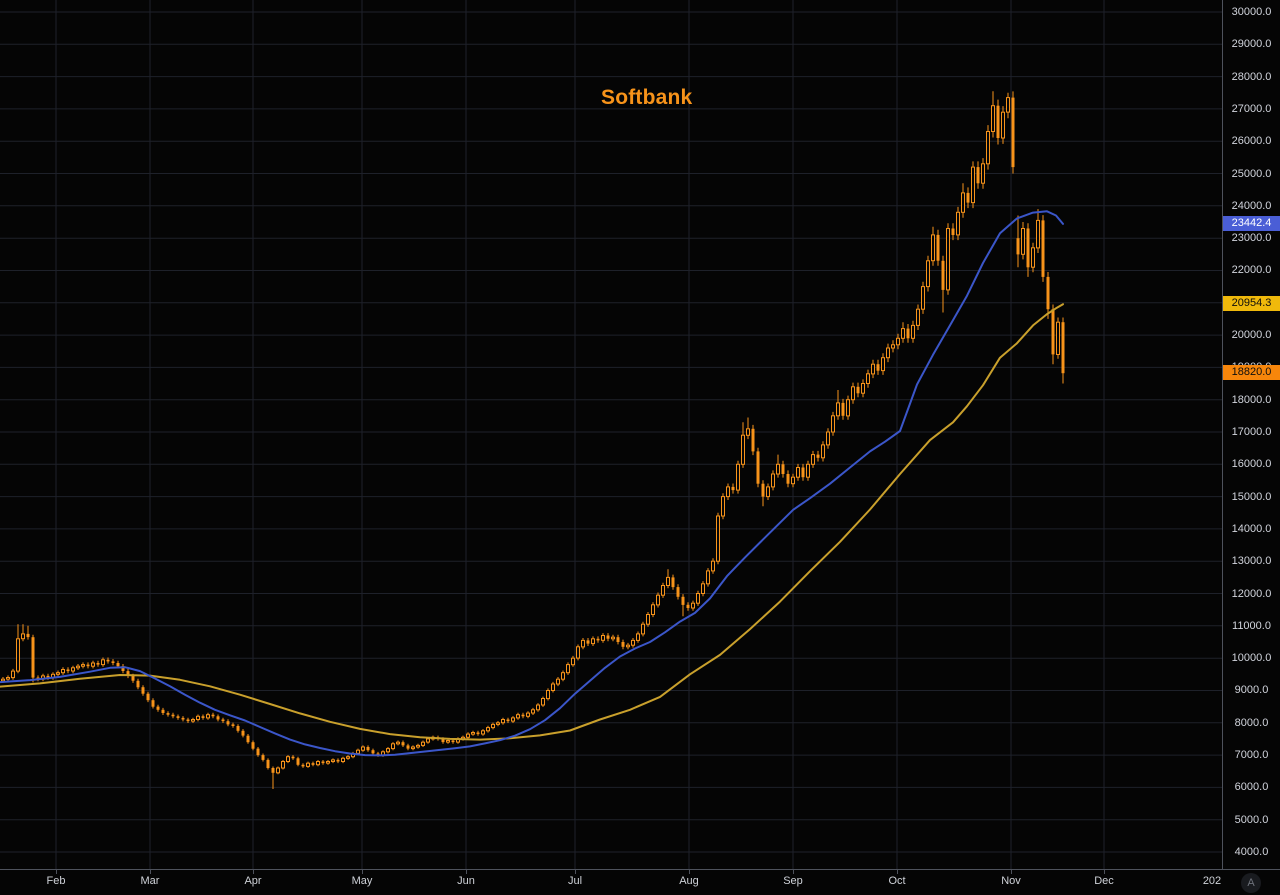  Describe the element at coordinates (1251, 304) in the screenshot. I see `price-badge: 20954.3` at that location.